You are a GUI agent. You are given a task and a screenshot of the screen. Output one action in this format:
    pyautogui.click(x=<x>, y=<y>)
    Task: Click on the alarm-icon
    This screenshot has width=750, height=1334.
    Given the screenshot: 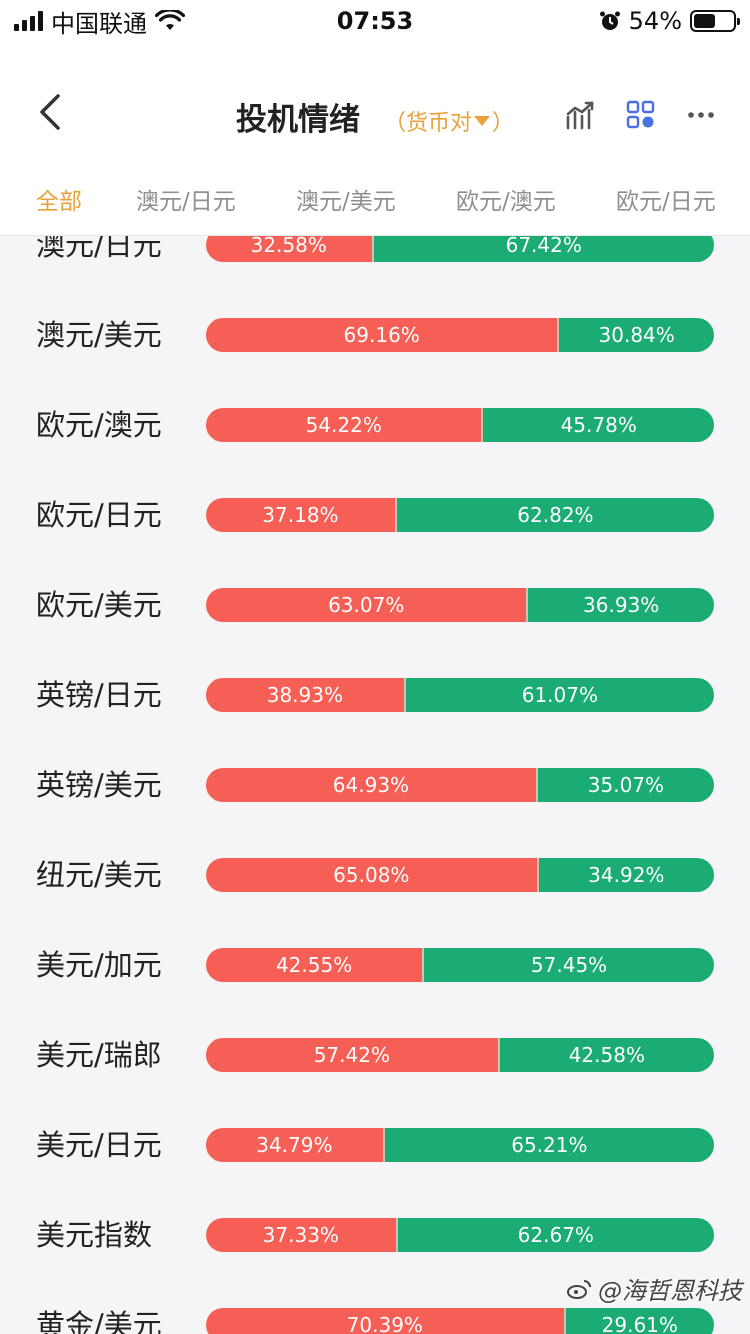 What is the action you would take?
    pyautogui.click(x=609, y=20)
    